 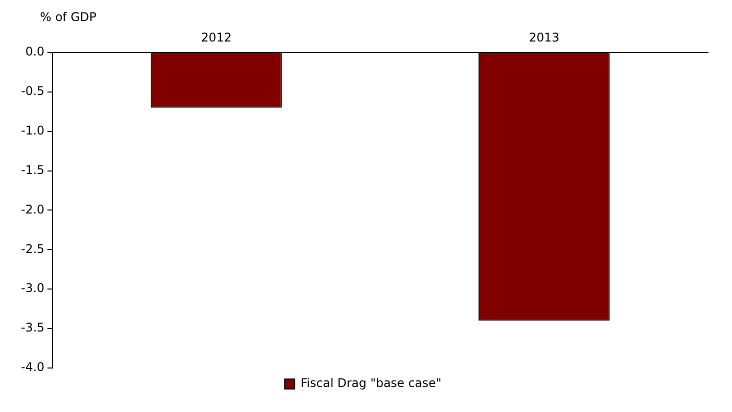 What do you see at coordinates (32, 367) in the screenshot?
I see `y-tick-label: -4.0` at bounding box center [32, 367].